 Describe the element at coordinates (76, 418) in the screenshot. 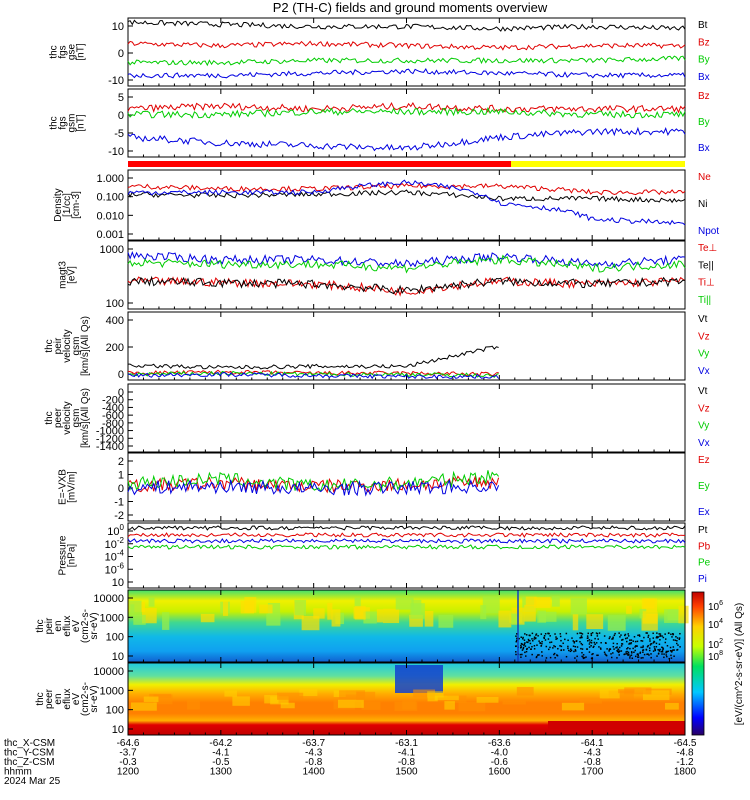

I see `y-axis-label: gsm` at that location.